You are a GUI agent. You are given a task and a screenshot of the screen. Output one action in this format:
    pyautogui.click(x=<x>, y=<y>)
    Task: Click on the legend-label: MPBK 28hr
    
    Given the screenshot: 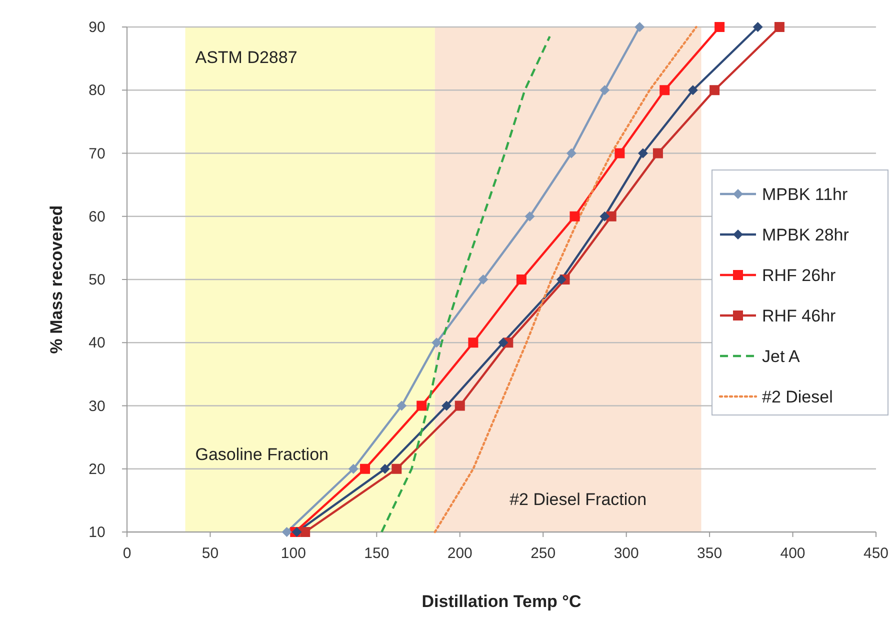 What is the action you would take?
    pyautogui.click(x=806, y=235)
    